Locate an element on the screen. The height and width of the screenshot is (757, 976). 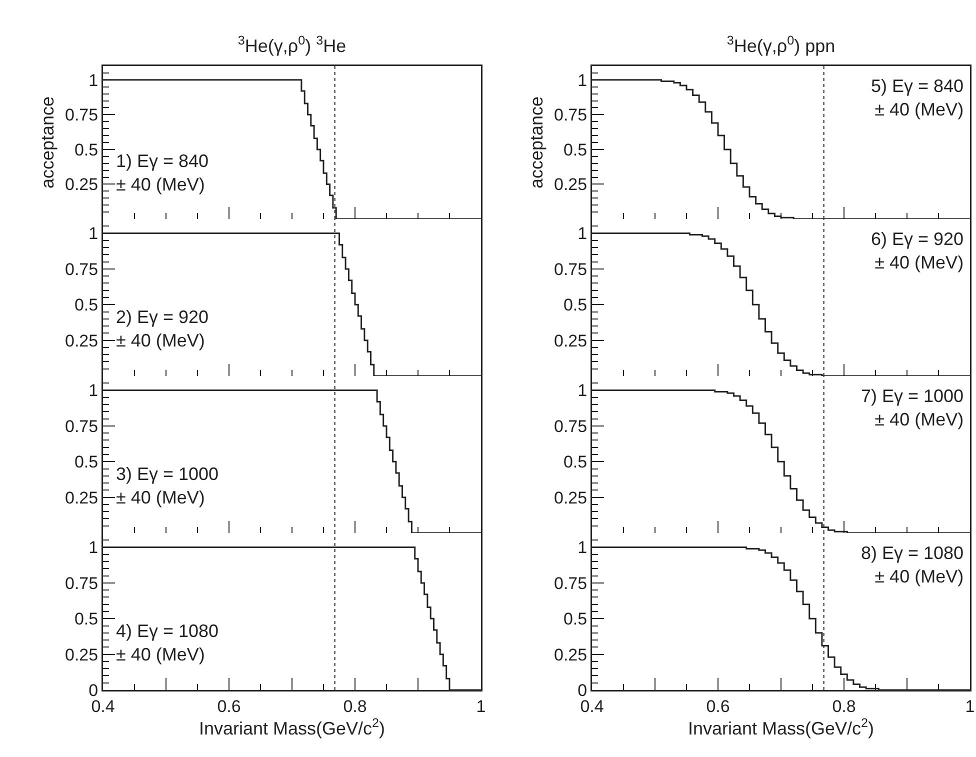
annotation: 3) Eγ = 1000 ± 40 (MeV) is located at coordinates (167, 486).